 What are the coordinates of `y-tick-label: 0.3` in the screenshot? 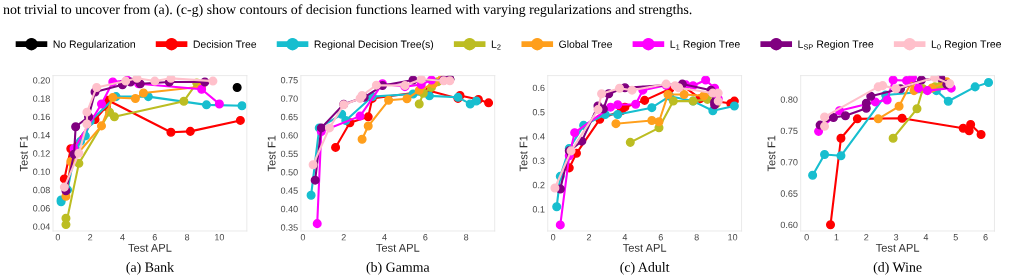 It's located at (538, 160).